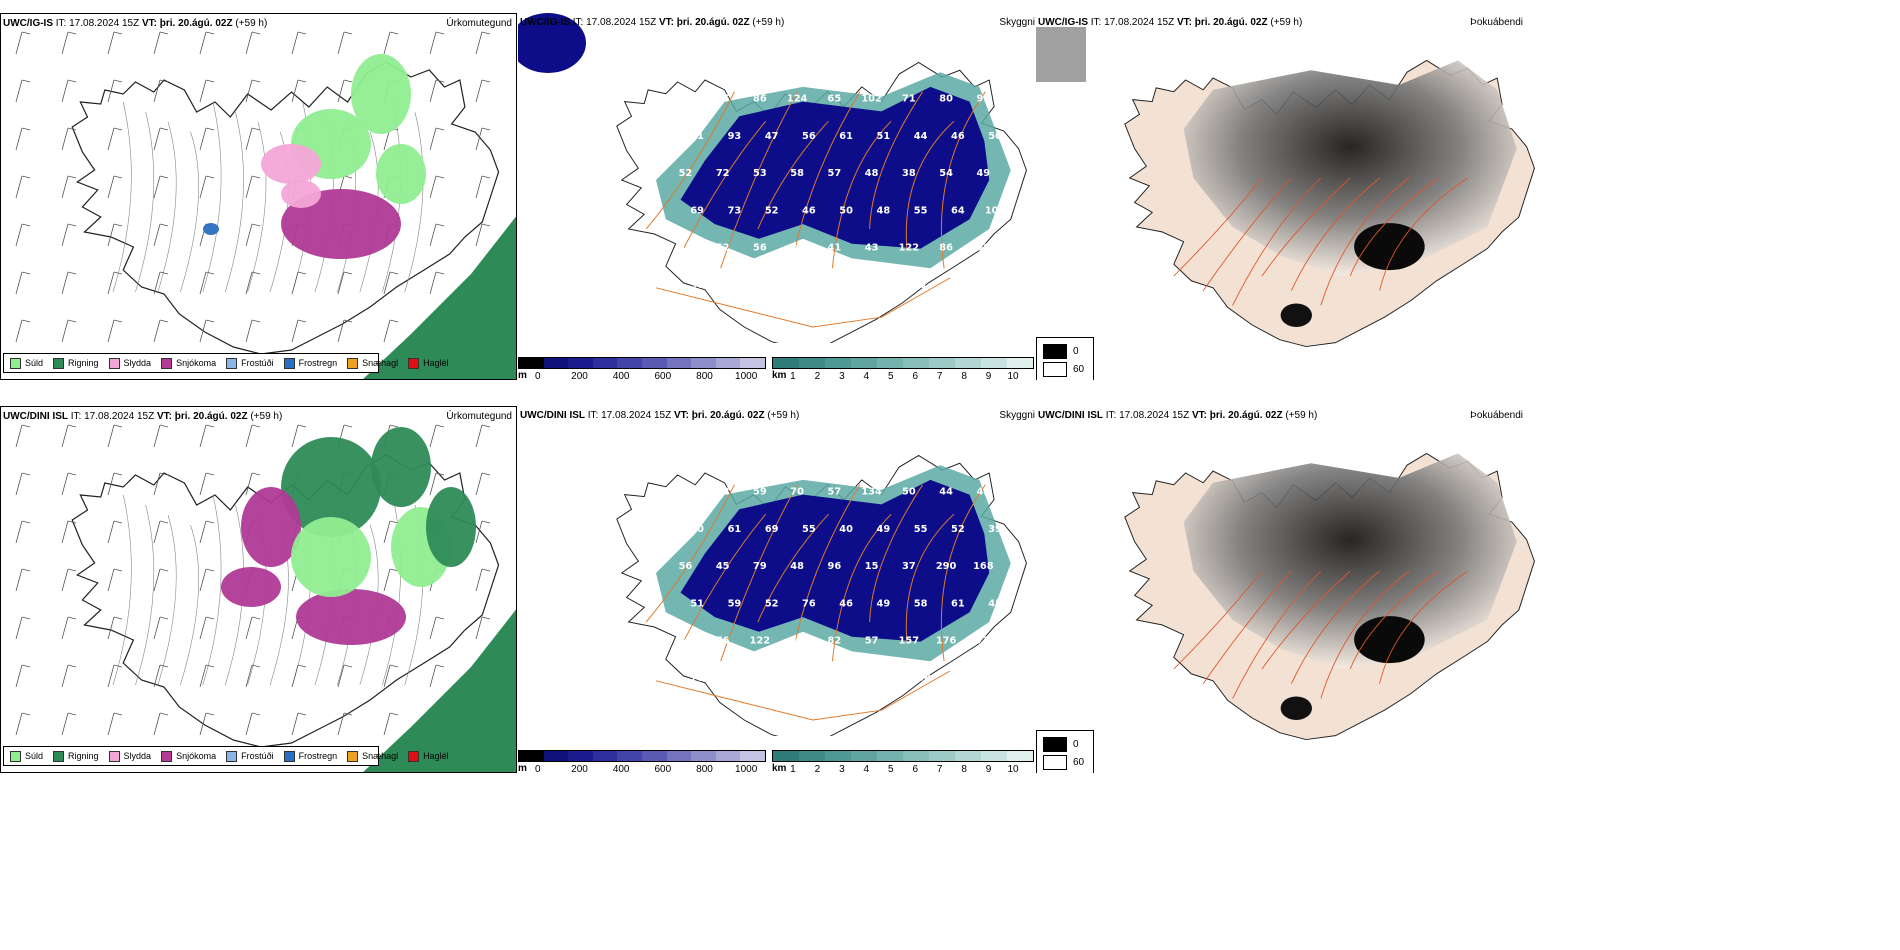  Describe the element at coordinates (797, 641) in the screenshot. I see `visibility-value-label: 47` at that location.